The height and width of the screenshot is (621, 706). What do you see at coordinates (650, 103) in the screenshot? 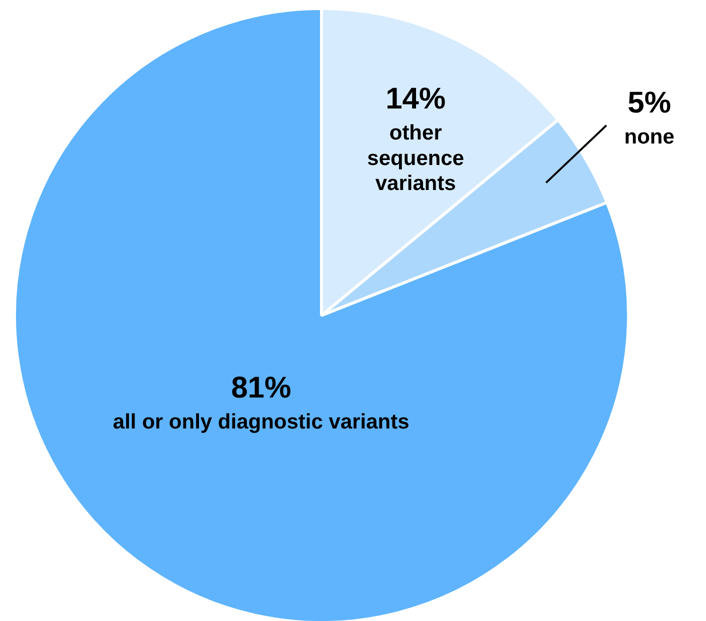
I see `data-label: 5%` at bounding box center [650, 103].